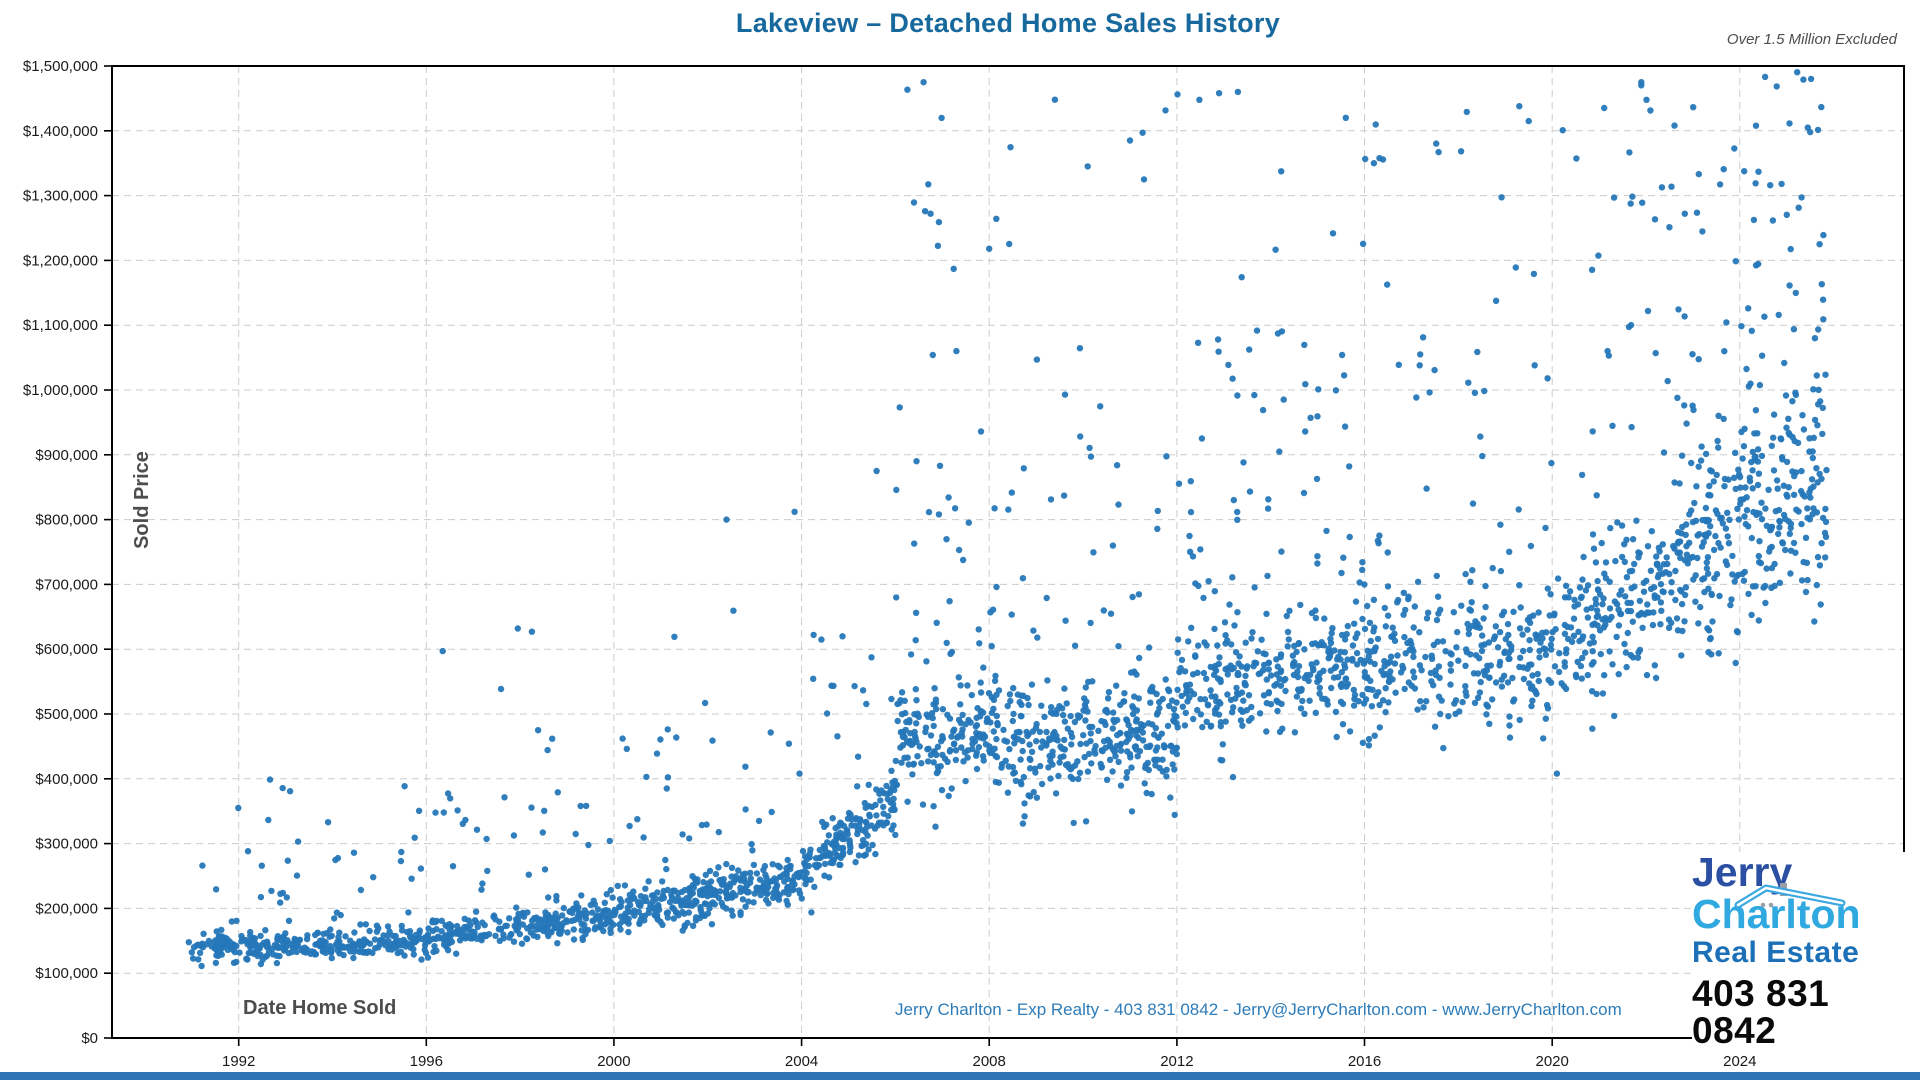 Image resolution: width=1920 pixels, height=1080 pixels. Describe the element at coordinates (66, 455) in the screenshot. I see `svg-text: $900,000` at that location.